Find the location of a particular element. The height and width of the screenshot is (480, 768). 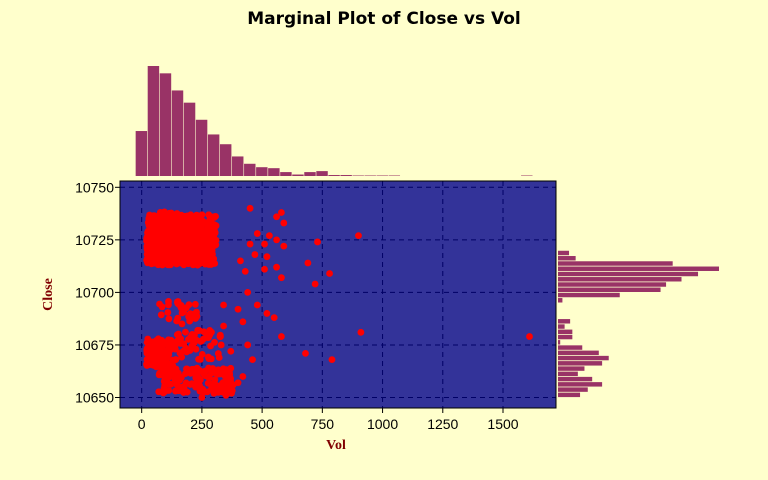

chart-title: Marginal Plot of Close vs Vol is located at coordinates (384, 19).